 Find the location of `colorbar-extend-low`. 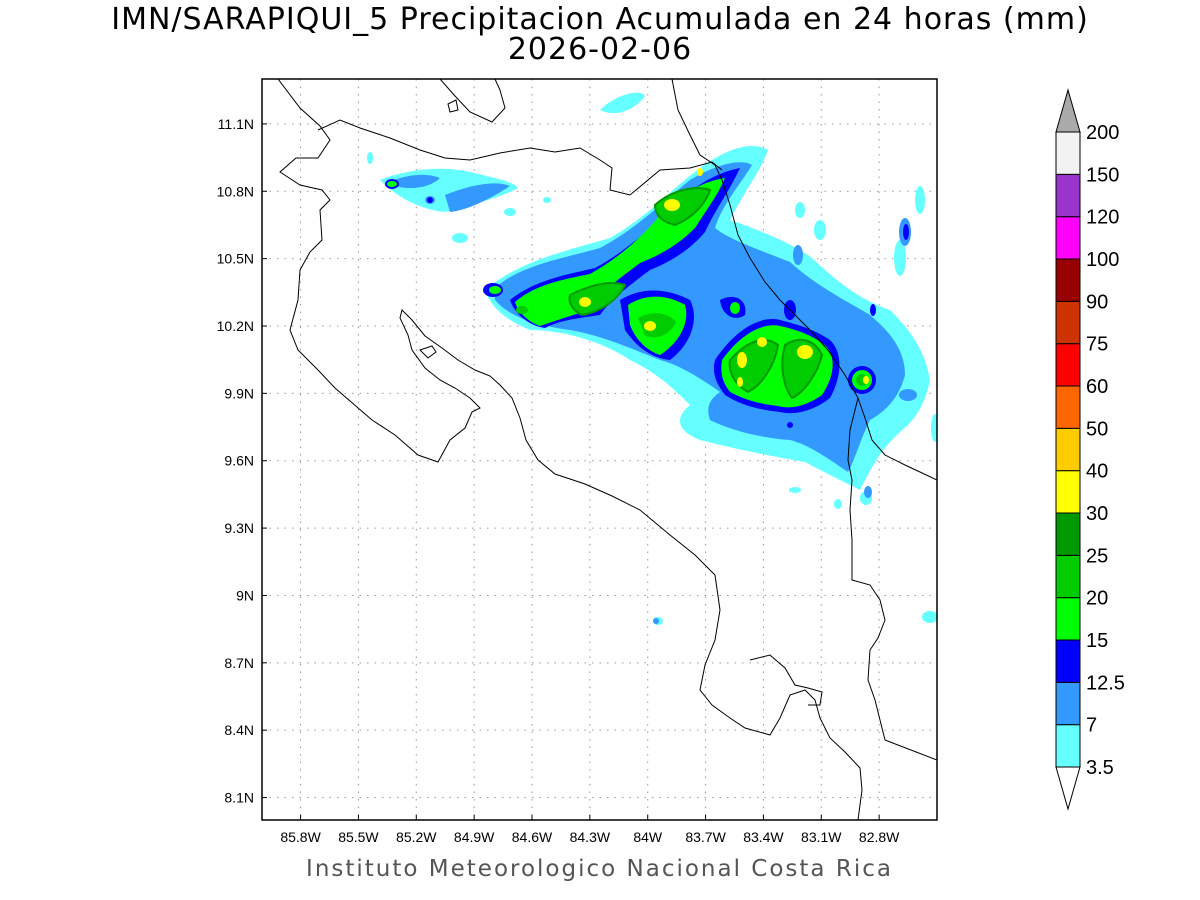

colorbar-extend-low is located at coordinates (1068, 788).